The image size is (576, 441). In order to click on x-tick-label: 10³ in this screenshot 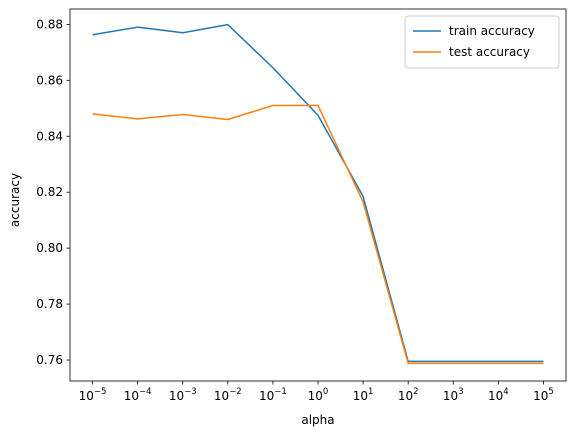, I will do `click(453, 395)`.